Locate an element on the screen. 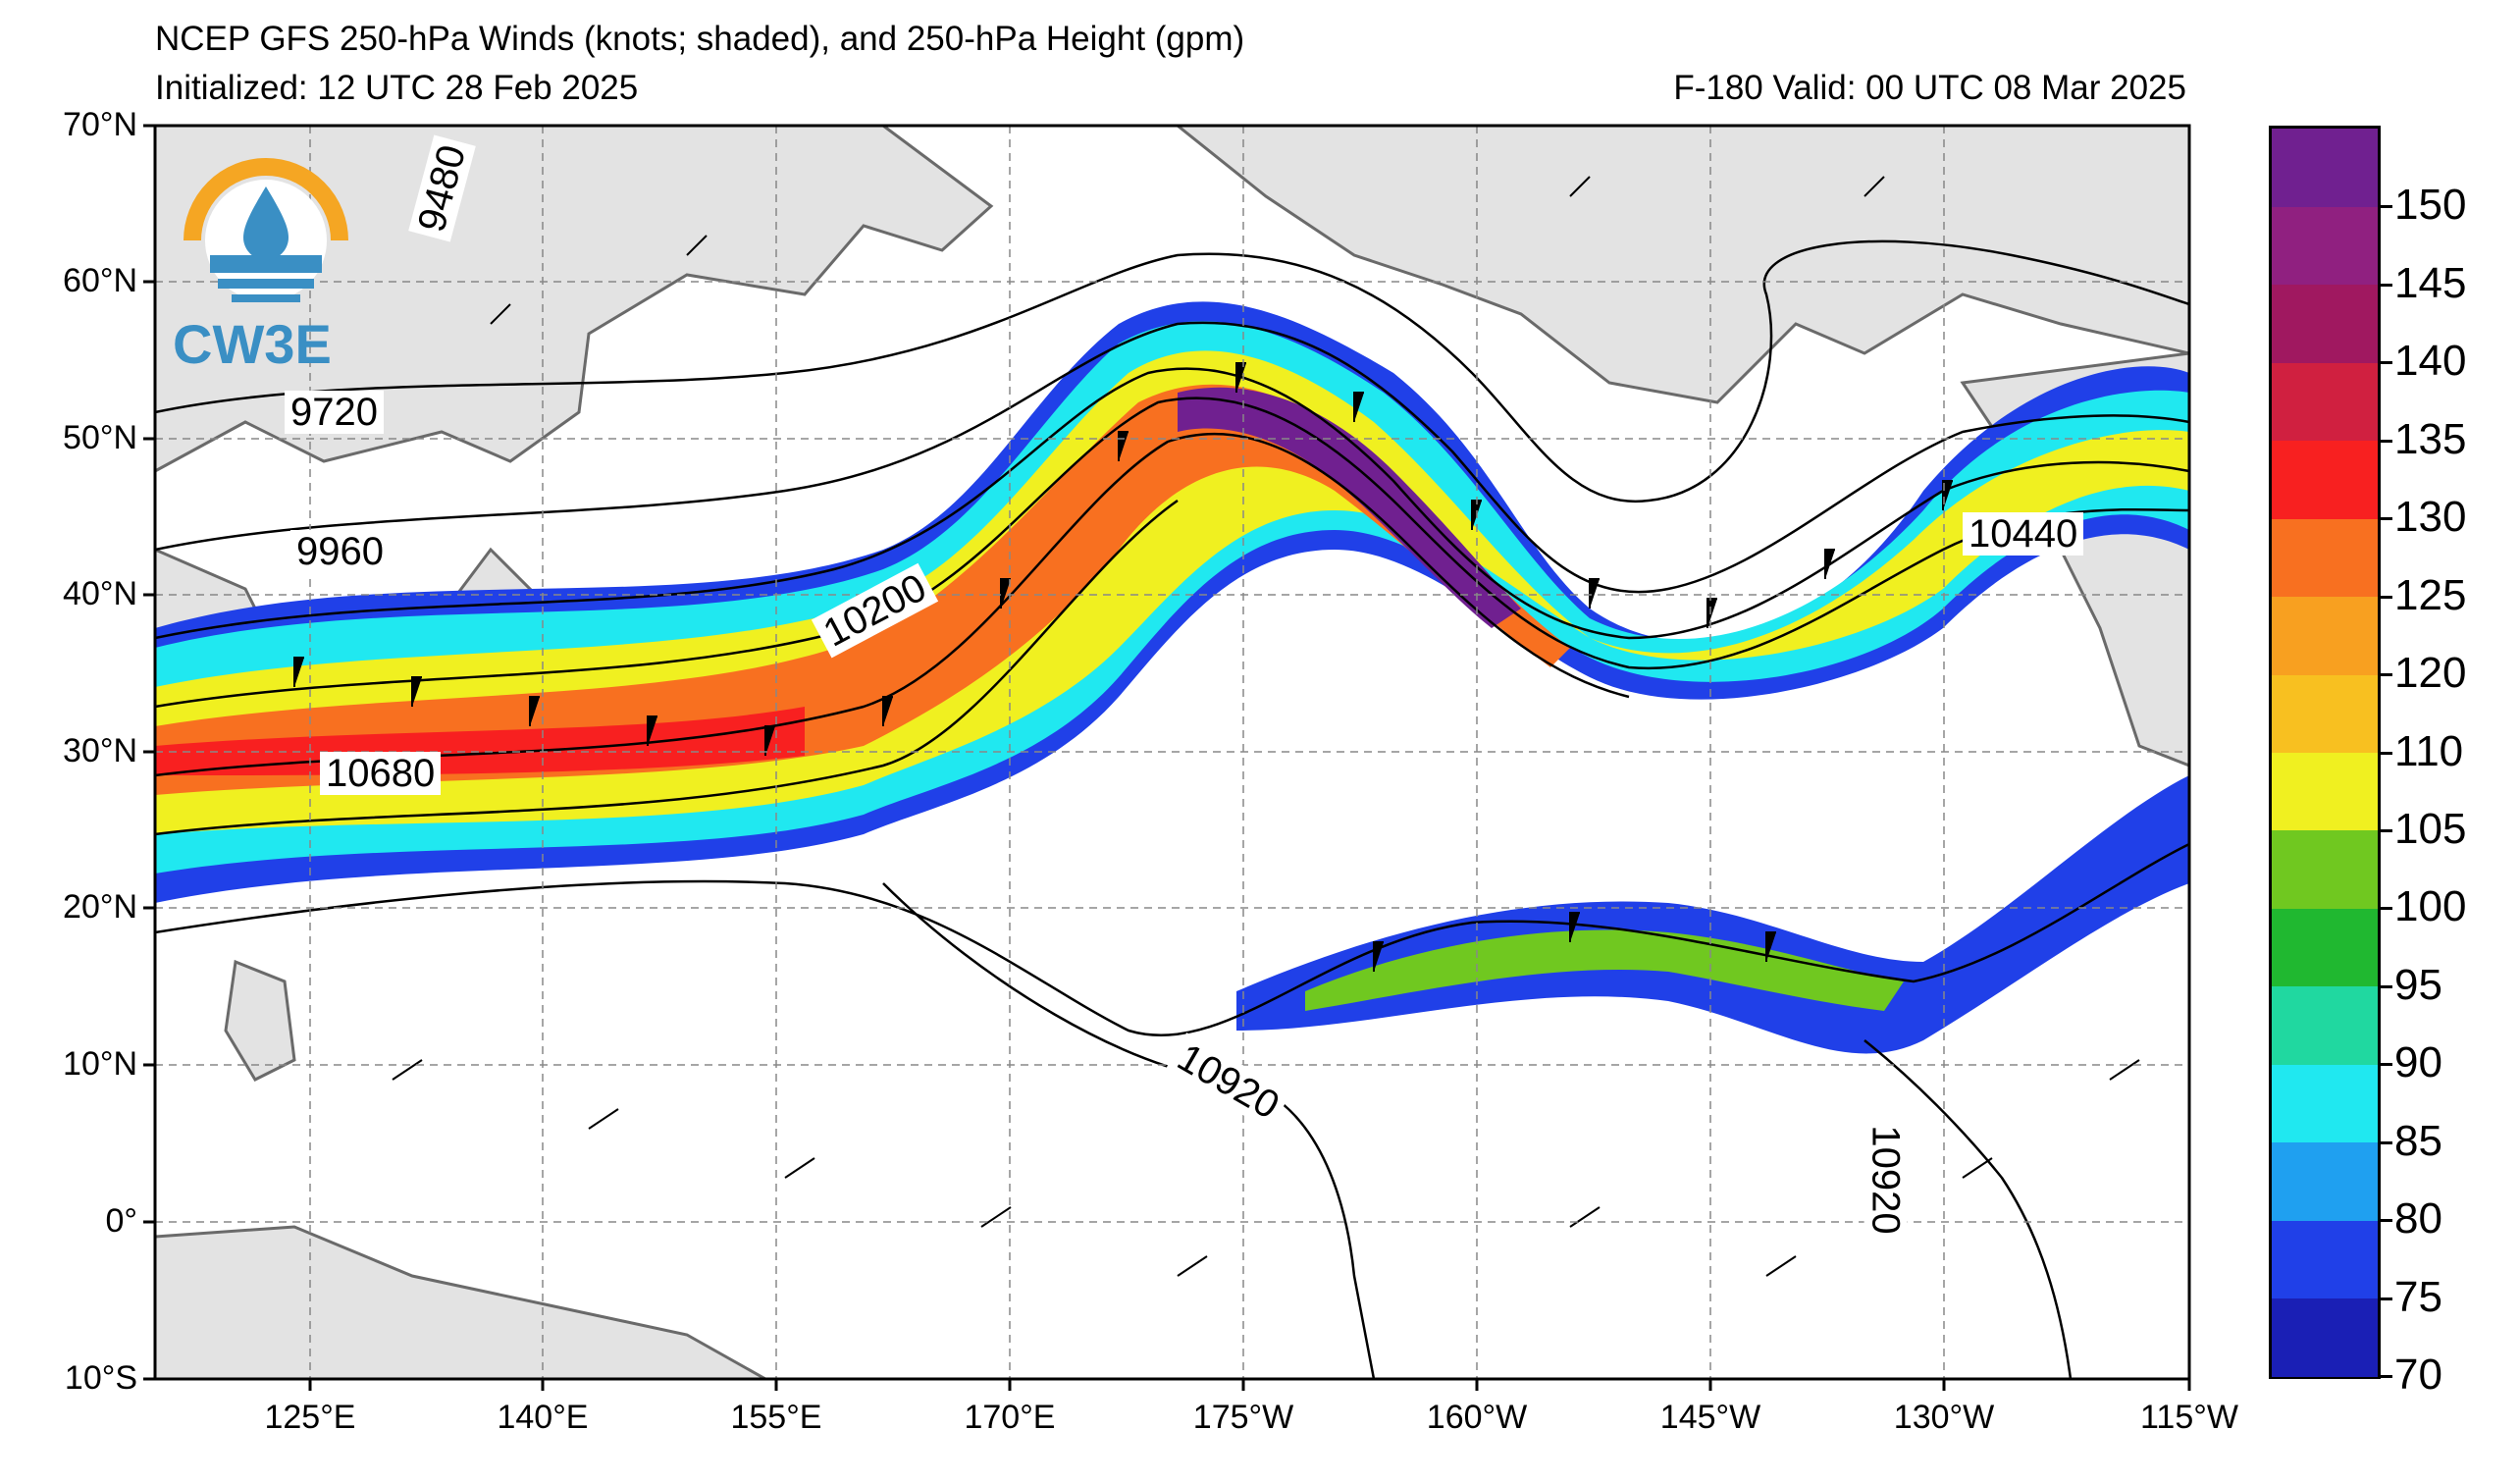 The height and width of the screenshot is (1483, 2520). colorbar-label: 95 is located at coordinates (2418, 985).